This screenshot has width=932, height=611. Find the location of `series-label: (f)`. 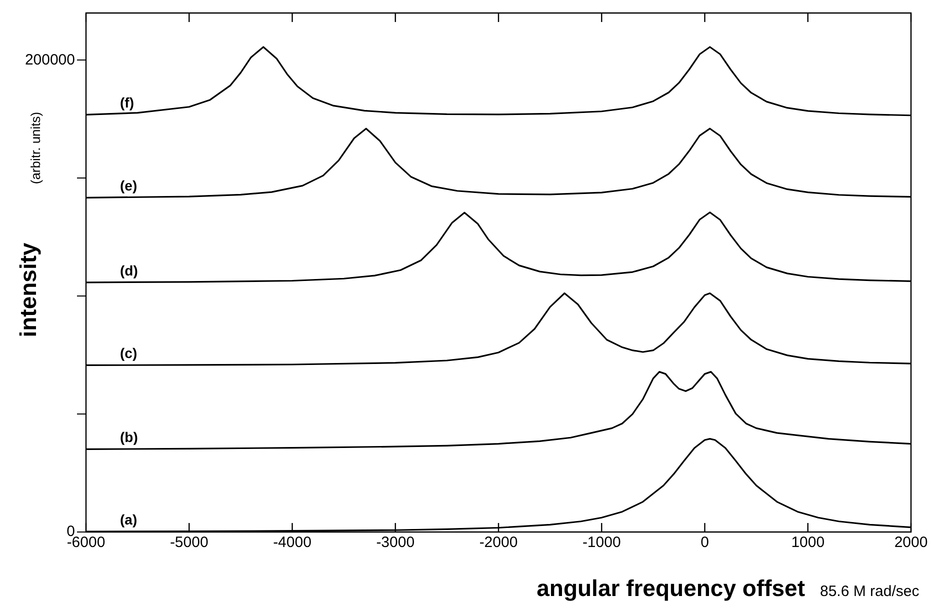

series-label: (f) is located at coordinates (127, 102).